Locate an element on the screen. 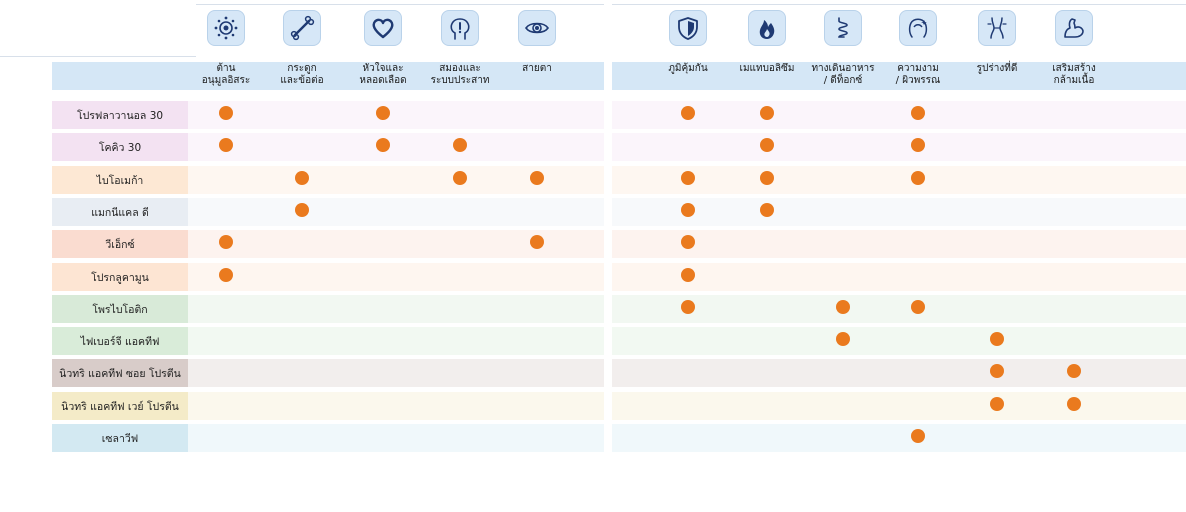  side-divider is located at coordinates (98, 56).